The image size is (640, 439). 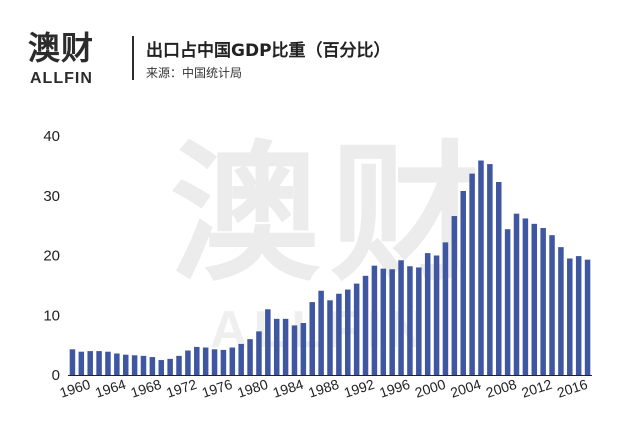 What do you see at coordinates (288, 388) in the screenshot?
I see `x-tick-label: 1984` at bounding box center [288, 388].